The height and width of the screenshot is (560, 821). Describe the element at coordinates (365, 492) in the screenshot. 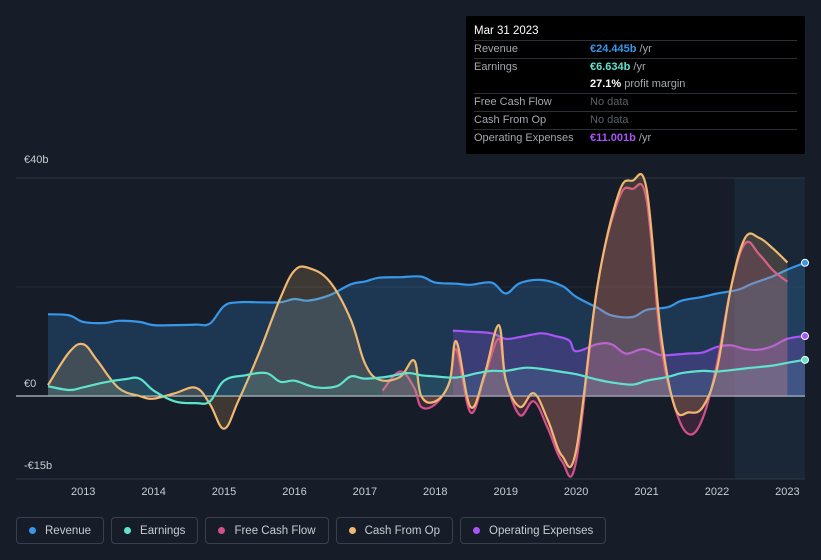

I see `x-tick-label: 2017` at that location.